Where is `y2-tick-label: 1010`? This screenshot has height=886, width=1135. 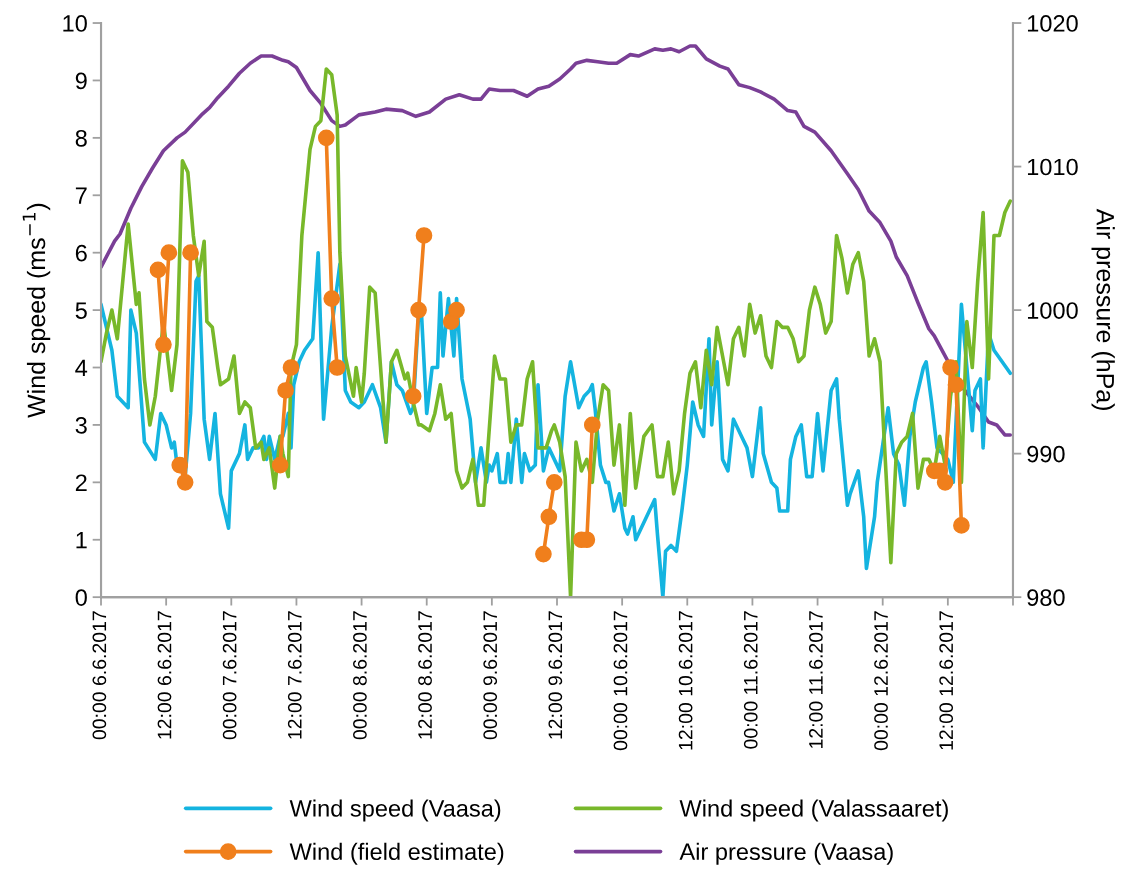
y2-tick-label: 1010 is located at coordinates (1052, 167).